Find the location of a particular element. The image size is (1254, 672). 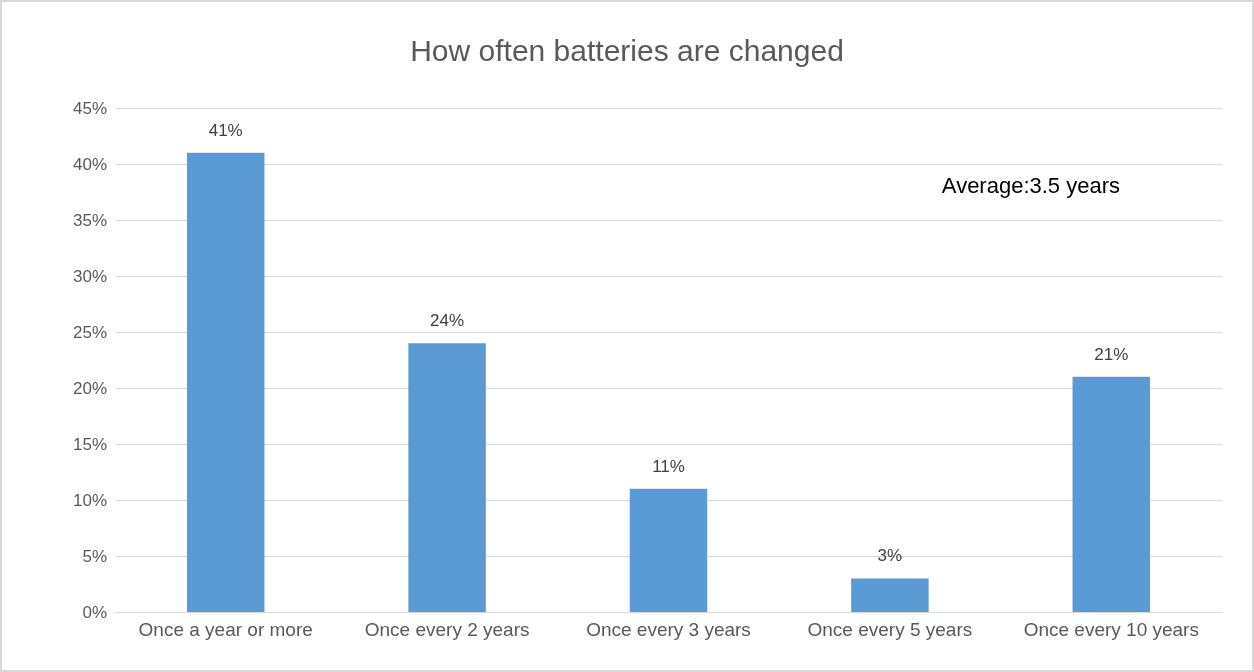

data-label: 41% is located at coordinates (225, 130).